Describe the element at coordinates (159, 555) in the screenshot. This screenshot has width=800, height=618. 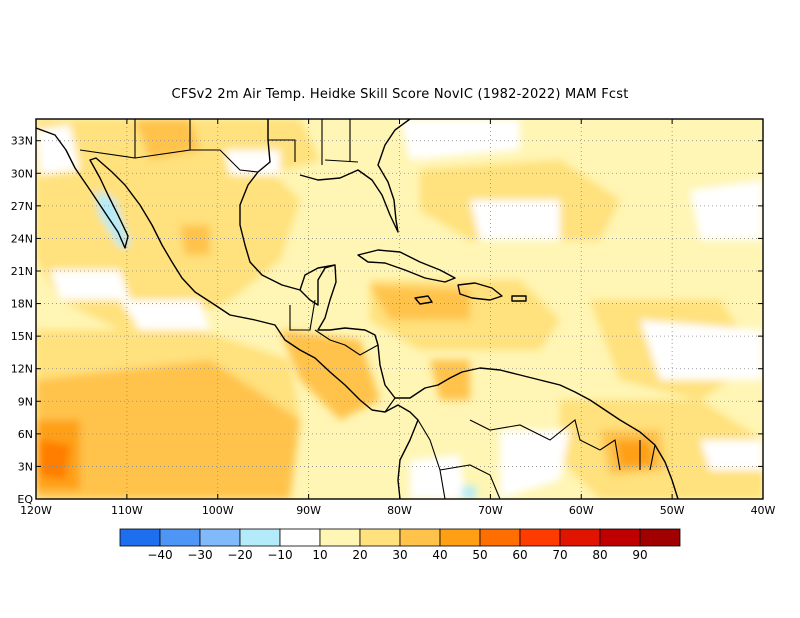
I see `colorbar-label: −40` at that location.